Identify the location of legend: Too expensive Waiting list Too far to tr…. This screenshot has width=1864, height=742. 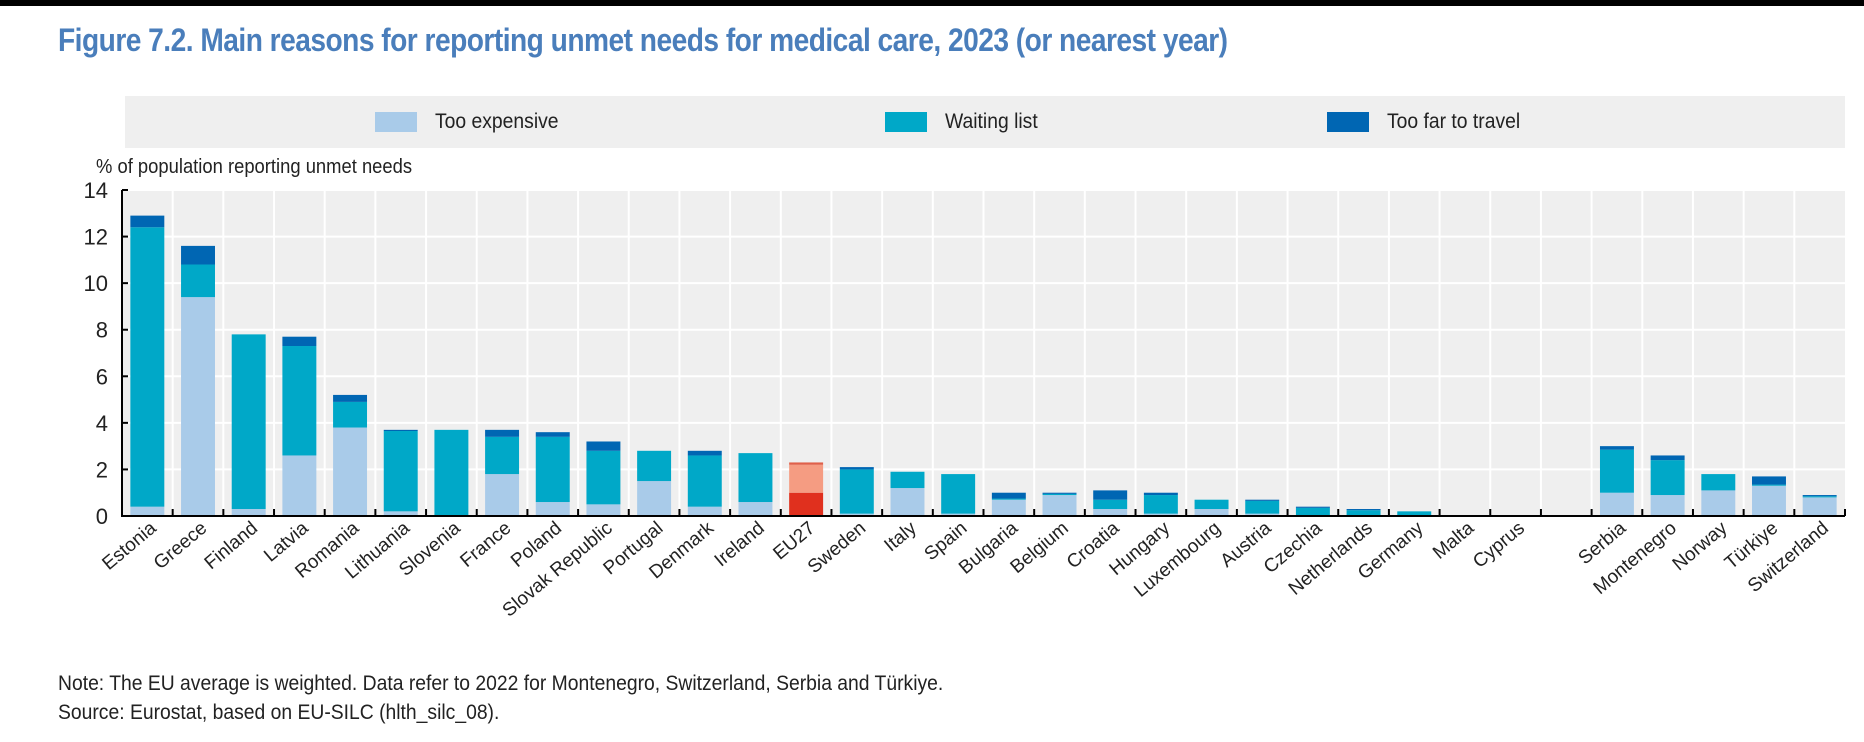
(985, 122).